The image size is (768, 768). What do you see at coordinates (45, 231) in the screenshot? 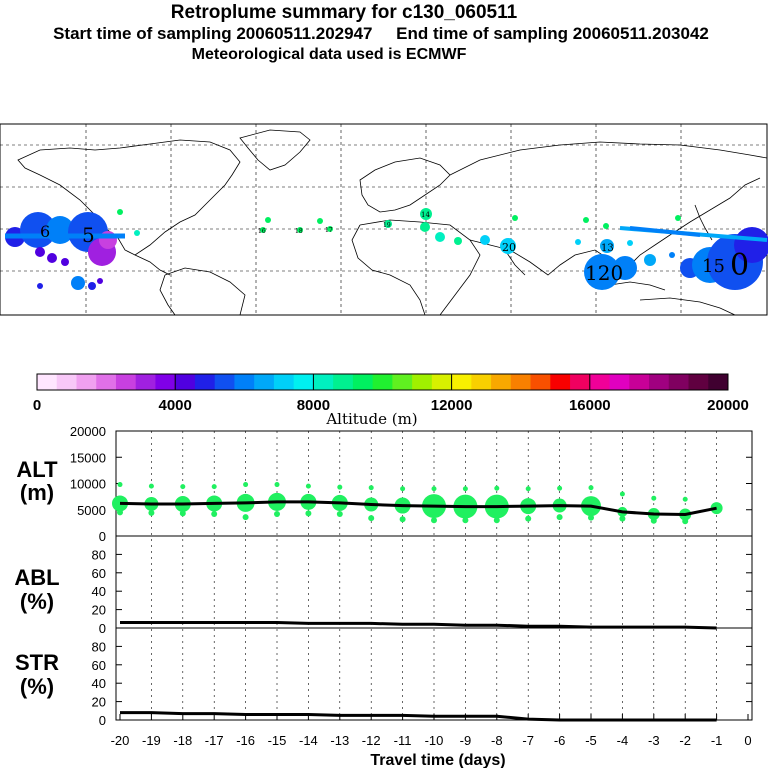
I see `day-label-6: 6` at bounding box center [45, 231].